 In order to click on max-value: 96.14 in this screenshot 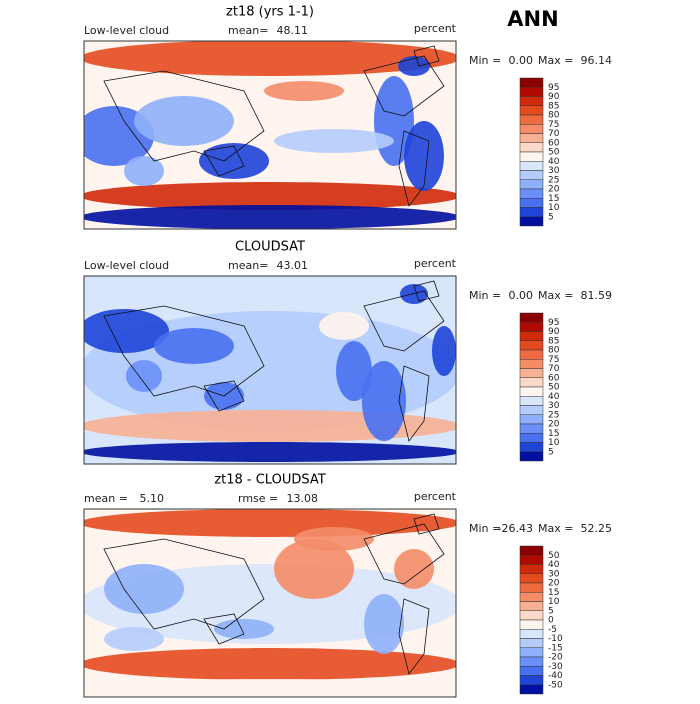, I will do `click(597, 60)`.